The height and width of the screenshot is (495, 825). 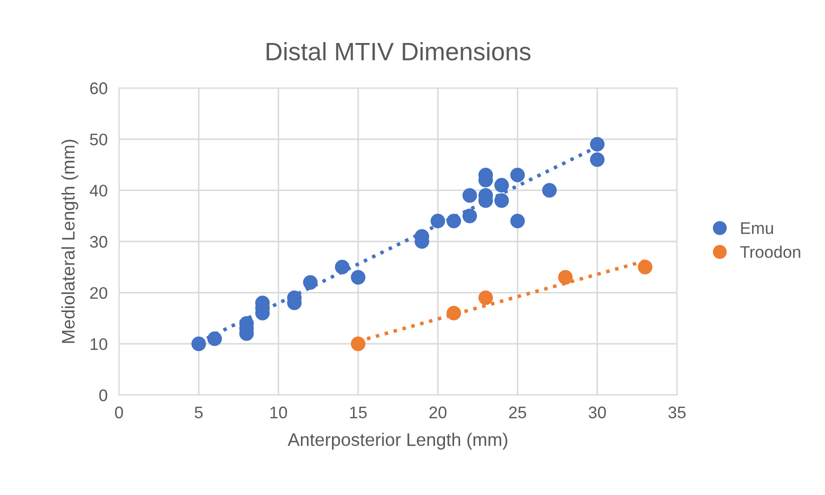 What do you see at coordinates (99, 242) in the screenshot?
I see `y-tick-label: 30` at bounding box center [99, 242].